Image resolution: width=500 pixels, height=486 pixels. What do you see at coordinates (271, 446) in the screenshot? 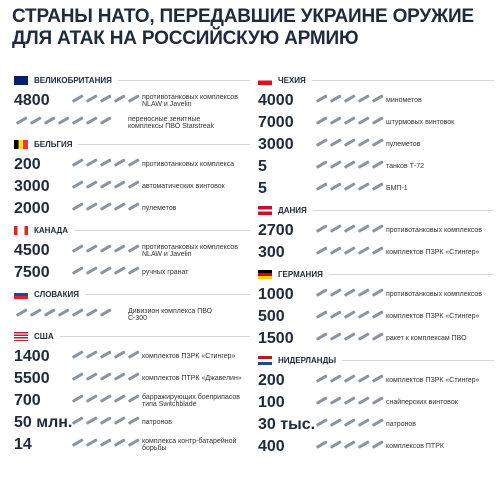
I see `amount: 400` at bounding box center [271, 446].